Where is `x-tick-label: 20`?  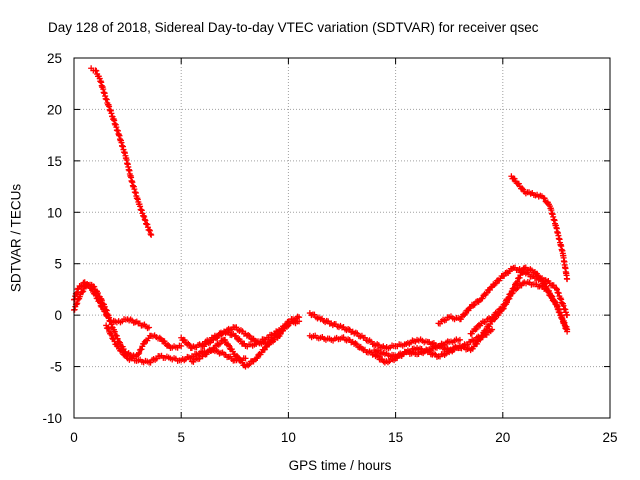 x-tick-label: 20 is located at coordinates (502, 437).